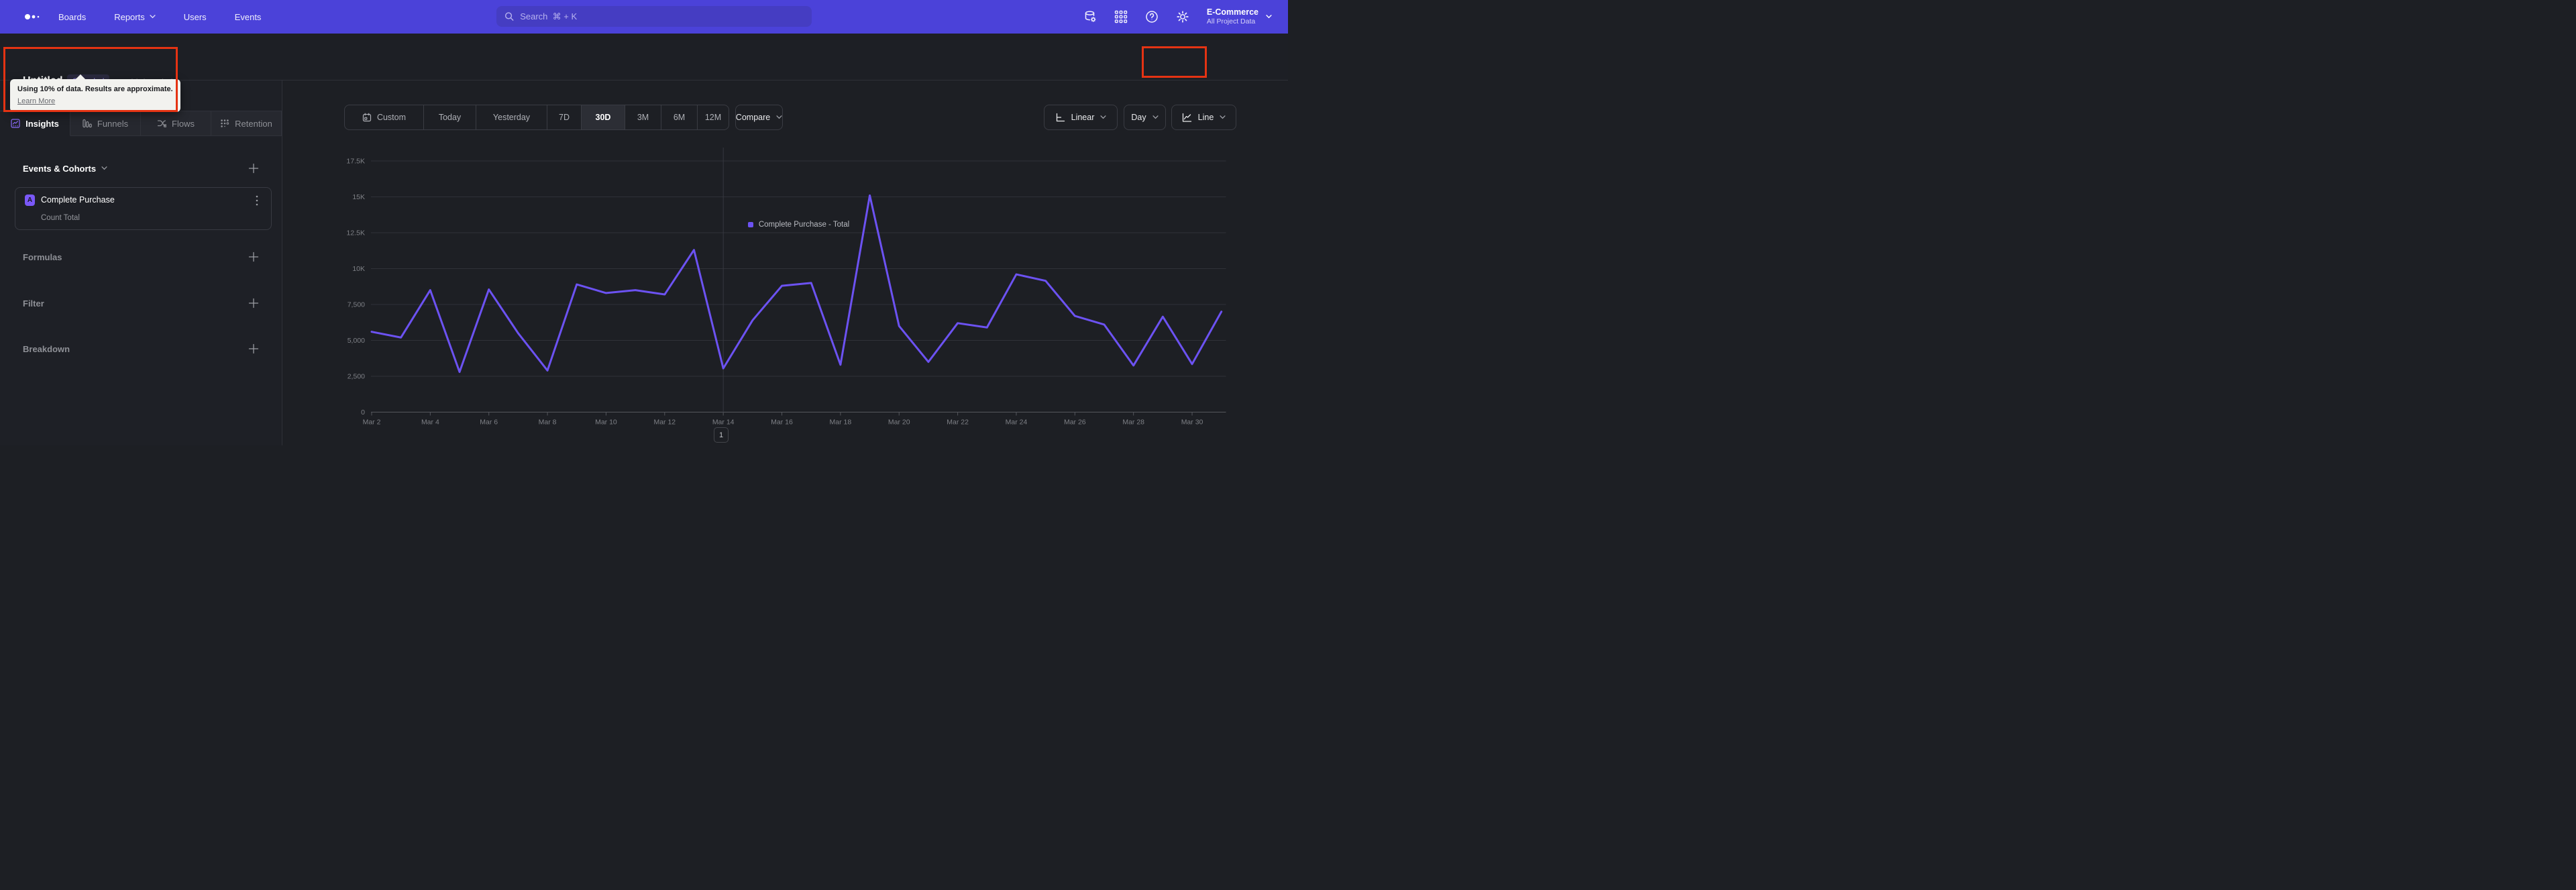  What do you see at coordinates (679, 117) in the screenshot?
I see `range-6m: 6M` at bounding box center [679, 117].